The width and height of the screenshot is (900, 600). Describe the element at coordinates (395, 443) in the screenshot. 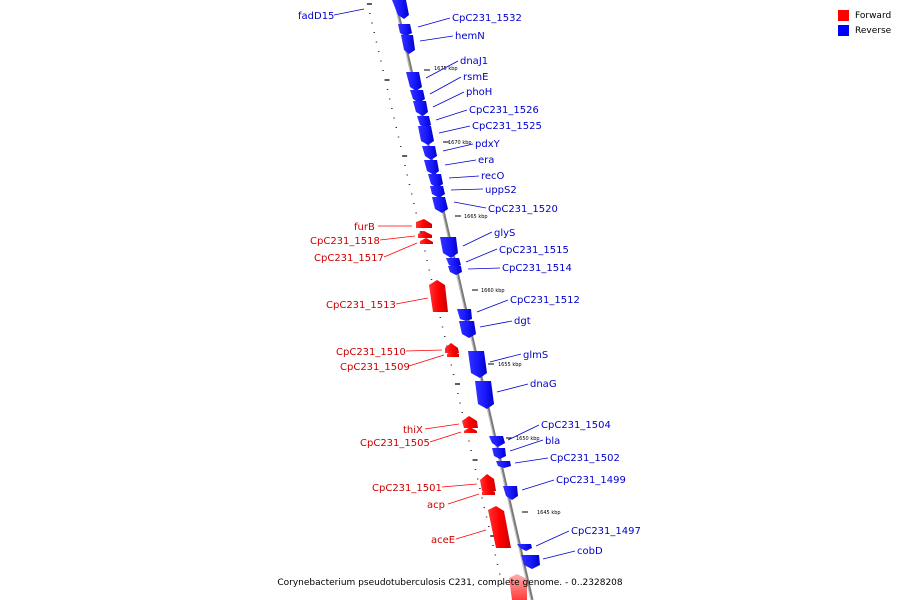

I see `label-CpC231-1505: CpC231_1505` at that location.